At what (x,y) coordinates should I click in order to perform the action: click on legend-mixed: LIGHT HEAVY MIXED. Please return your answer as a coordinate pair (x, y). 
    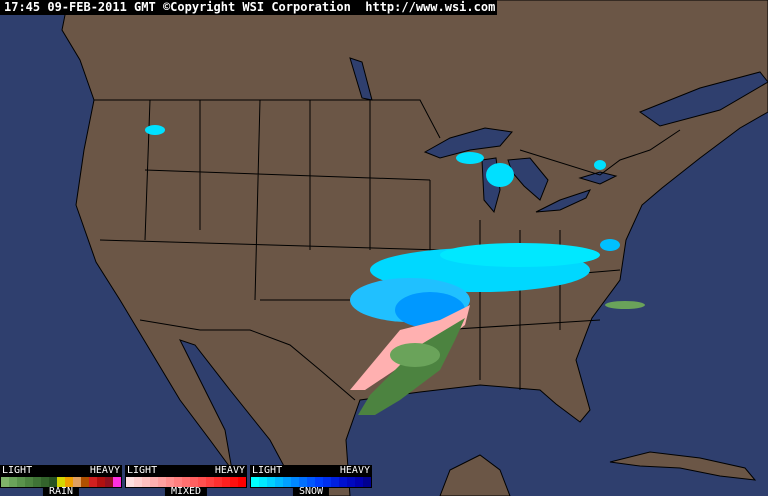
    Looking at the image, I should click on (186, 480).